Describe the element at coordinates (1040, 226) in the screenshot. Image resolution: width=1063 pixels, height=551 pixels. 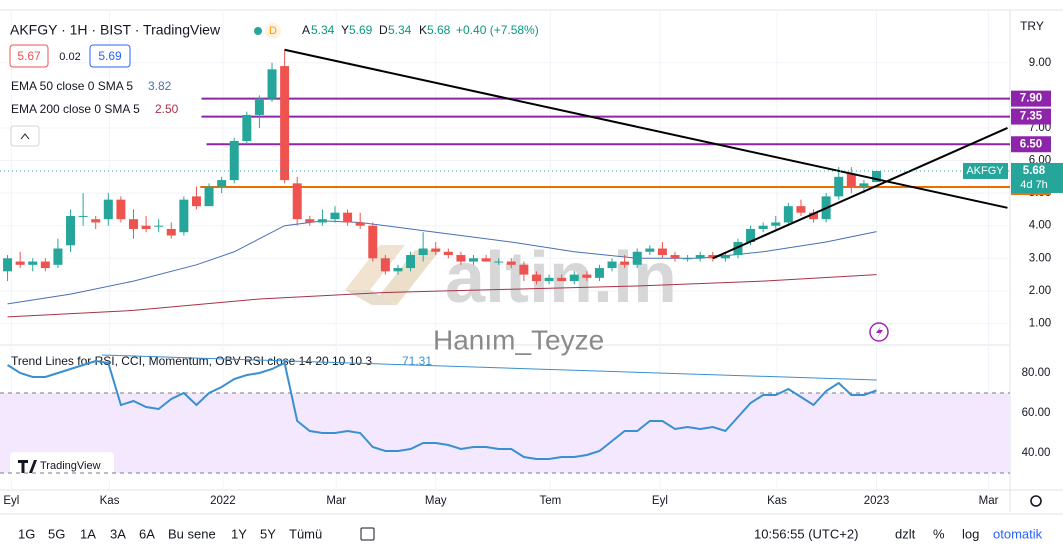
I see `price-tick-label: 4.00` at that location.